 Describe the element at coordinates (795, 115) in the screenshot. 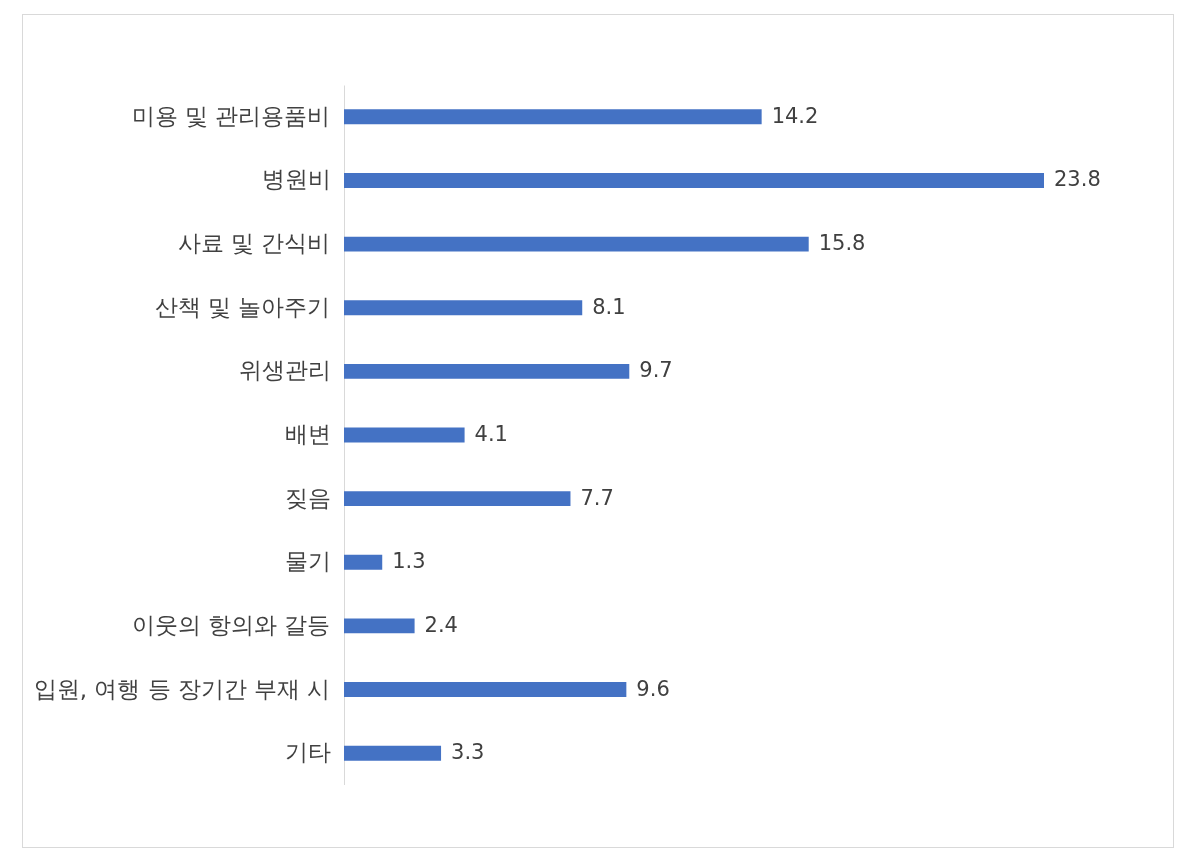

I see `data-label: 14.2` at that location.